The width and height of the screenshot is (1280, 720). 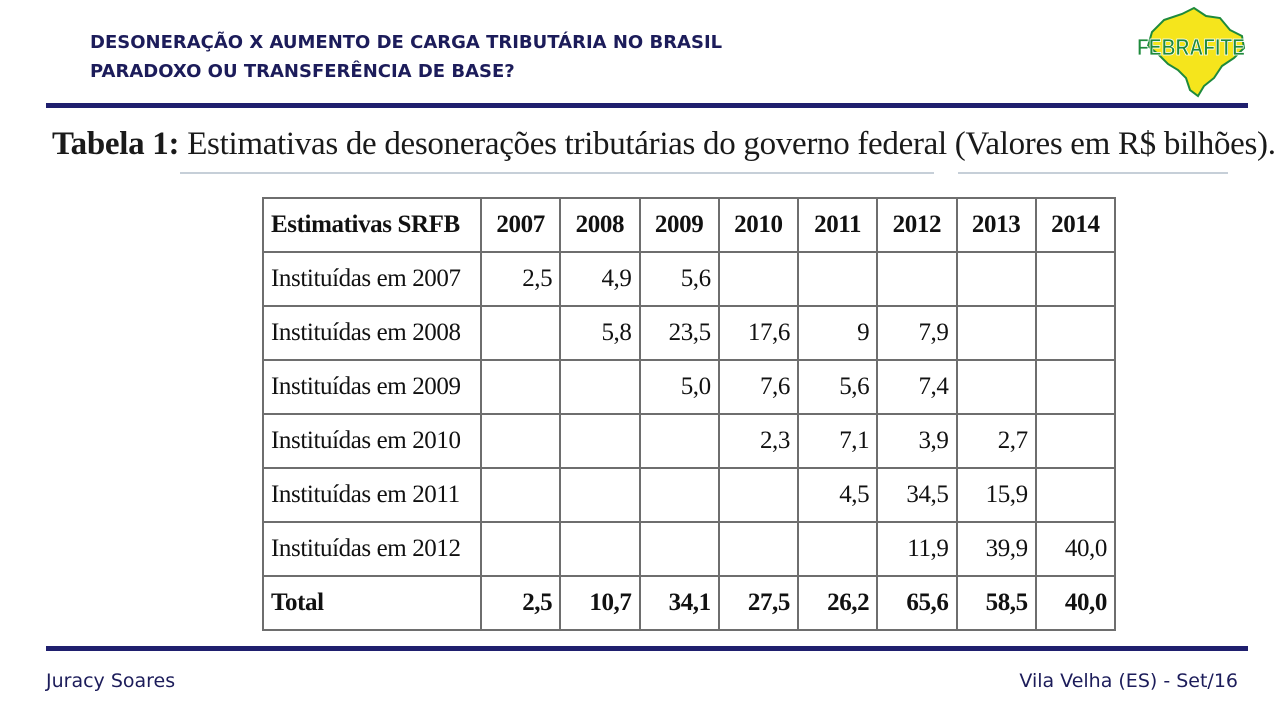 I want to click on table-row: Instituídas em 2012 11,9 39,9 40,0, so click(x=689, y=549).